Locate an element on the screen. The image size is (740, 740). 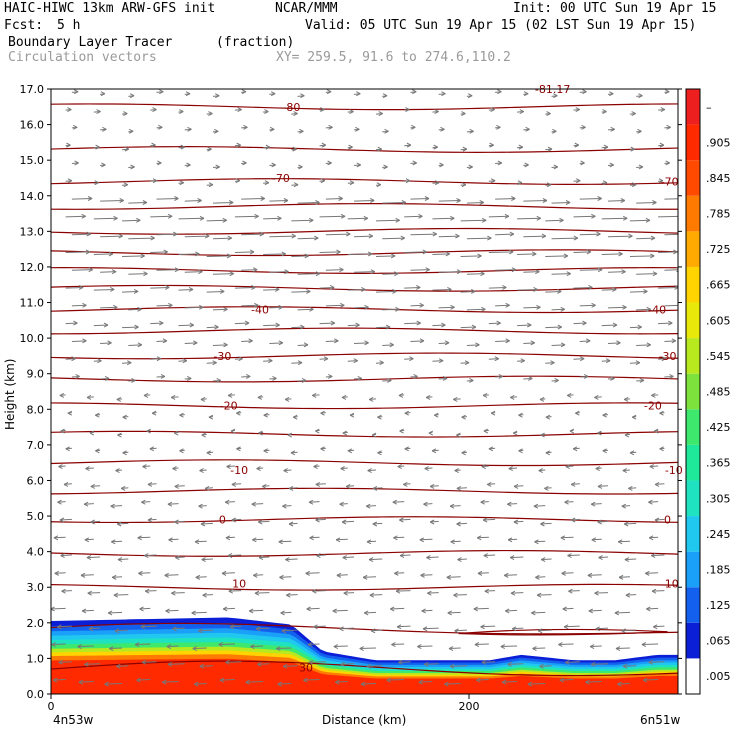
contour-label: 10 is located at coordinates (672, 584).